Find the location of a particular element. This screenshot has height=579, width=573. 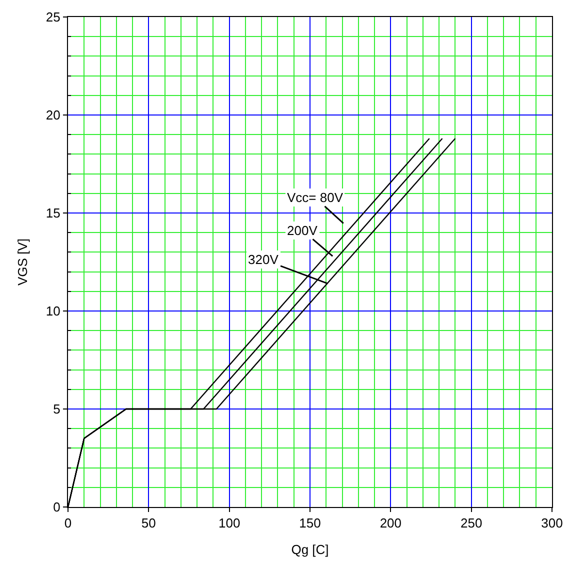

annotation: Vcc= 80V is located at coordinates (315, 197).